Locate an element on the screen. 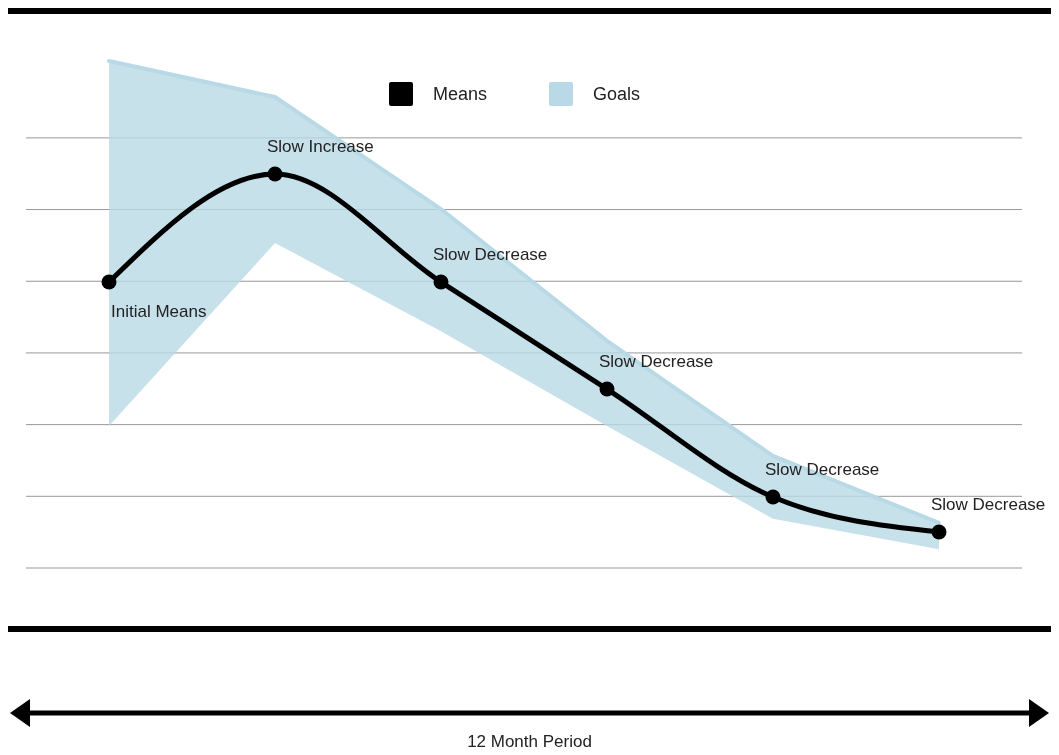 The height and width of the screenshot is (755, 1059). legend-label: Means is located at coordinates (460, 94).